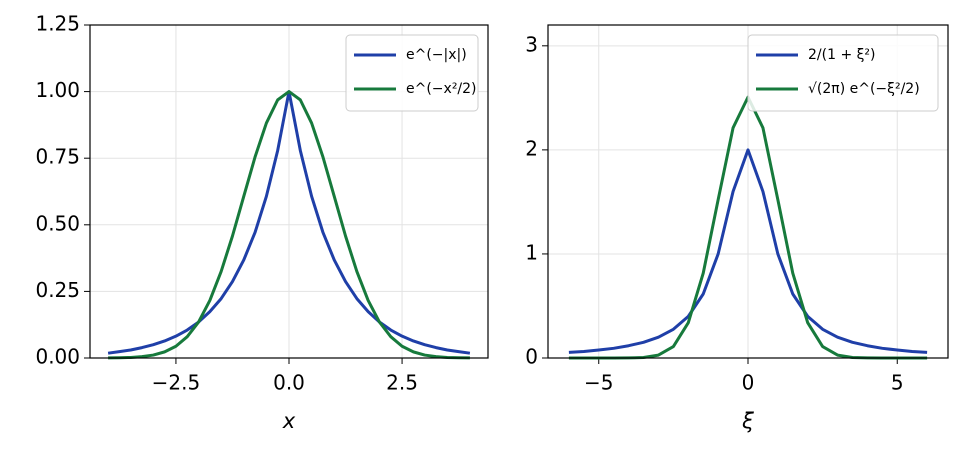  Describe the element at coordinates (531, 44) in the screenshot. I see `y-tick-label: 3` at that location.